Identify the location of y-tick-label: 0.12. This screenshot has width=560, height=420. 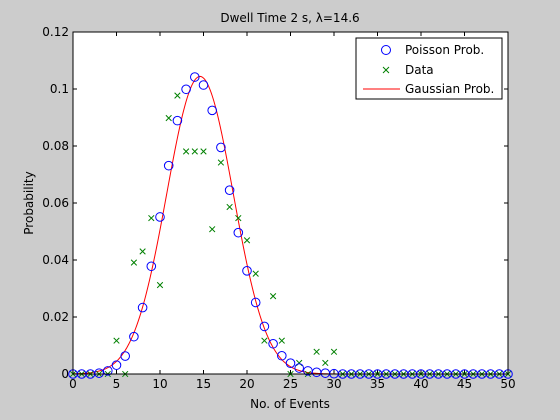
(55, 32).